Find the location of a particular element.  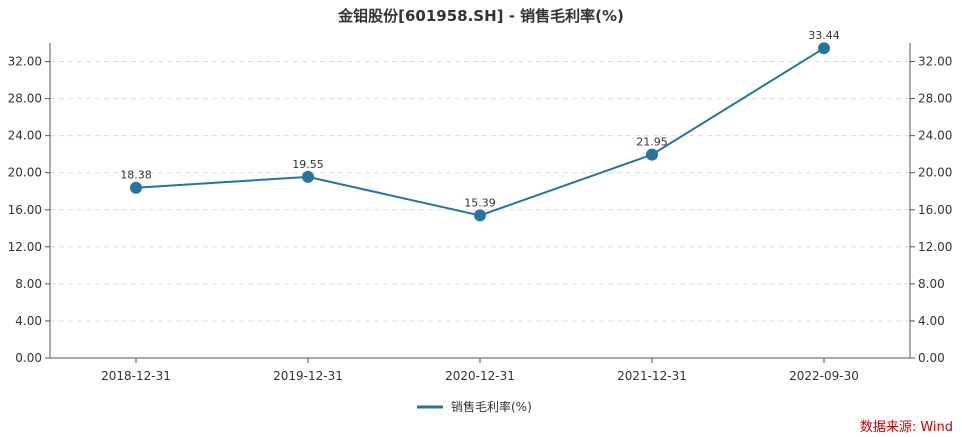

y-tick-label-left: 20.00 is located at coordinates (25, 173).